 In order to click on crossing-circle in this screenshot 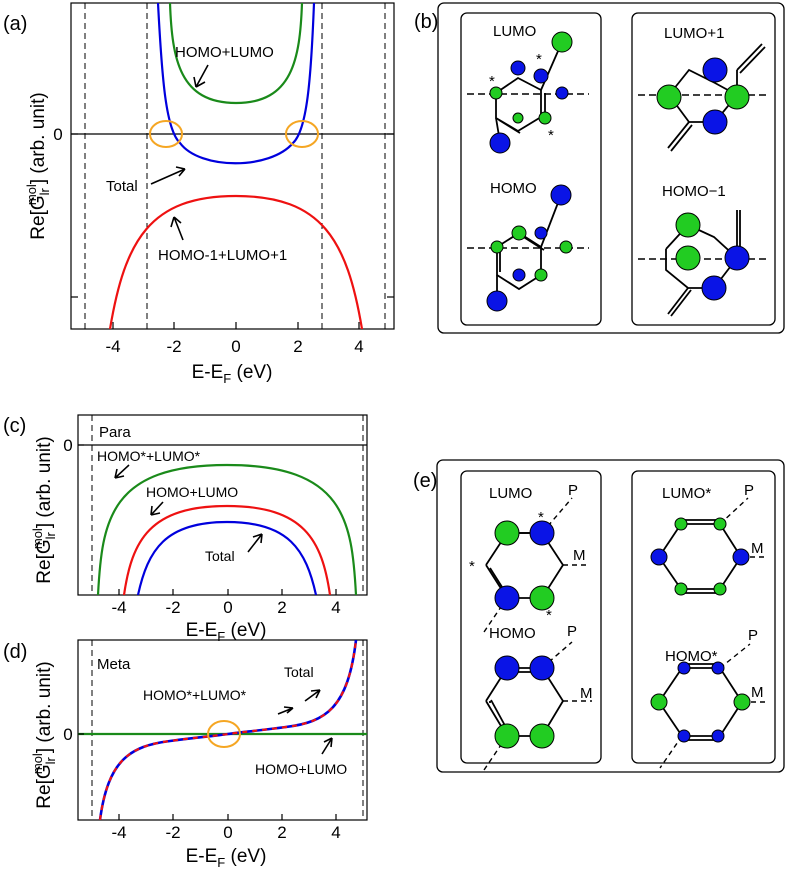, I will do `click(224, 734)`.